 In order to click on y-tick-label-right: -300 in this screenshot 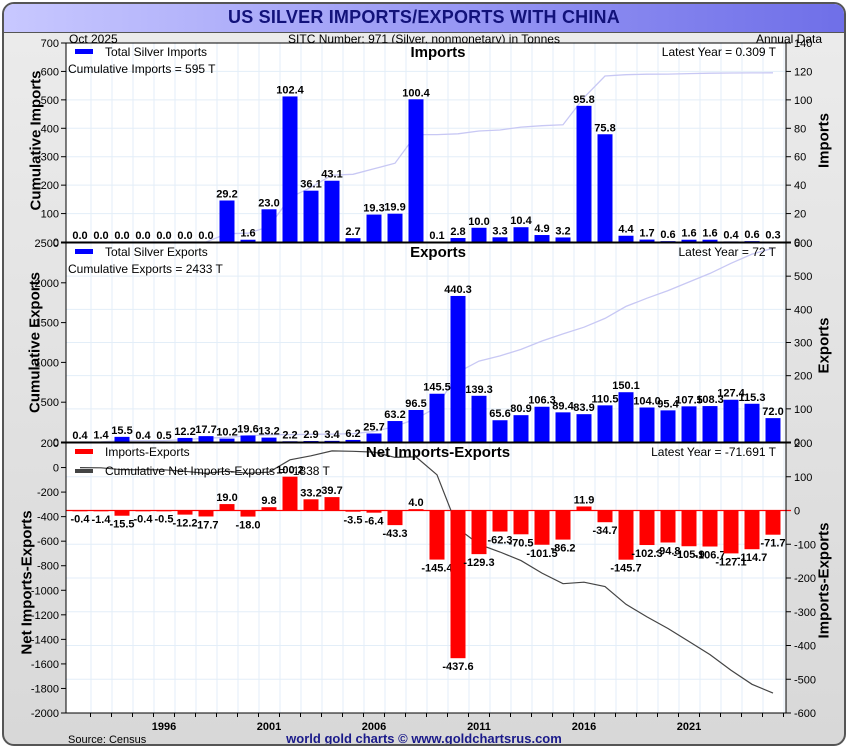, I will do `click(805, 613)`.